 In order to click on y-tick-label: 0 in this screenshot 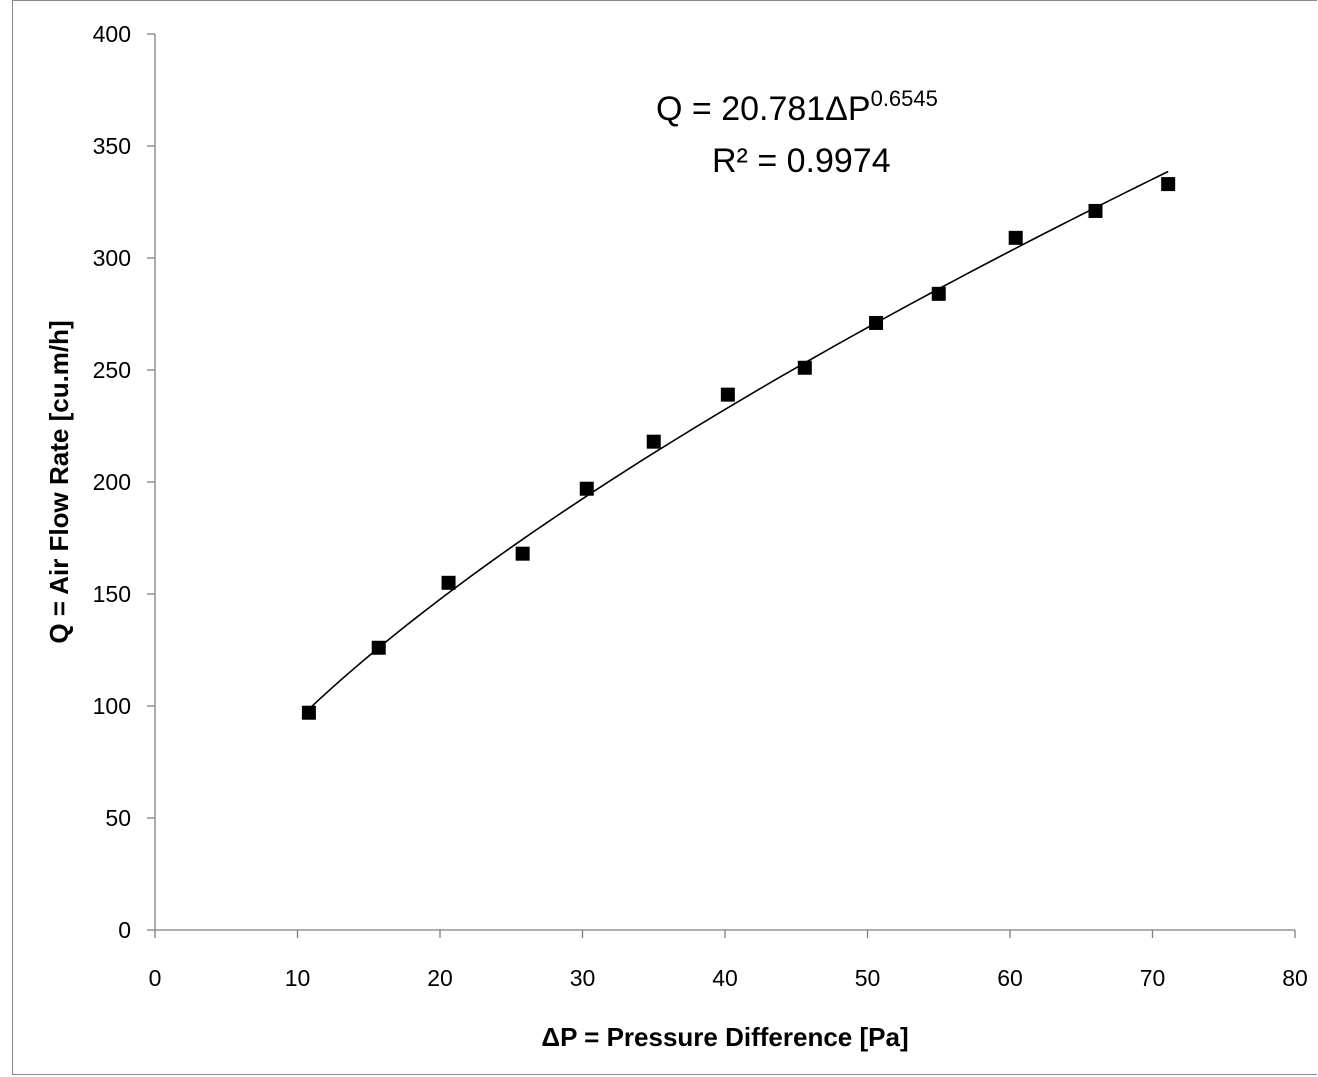, I will do `click(124, 930)`.